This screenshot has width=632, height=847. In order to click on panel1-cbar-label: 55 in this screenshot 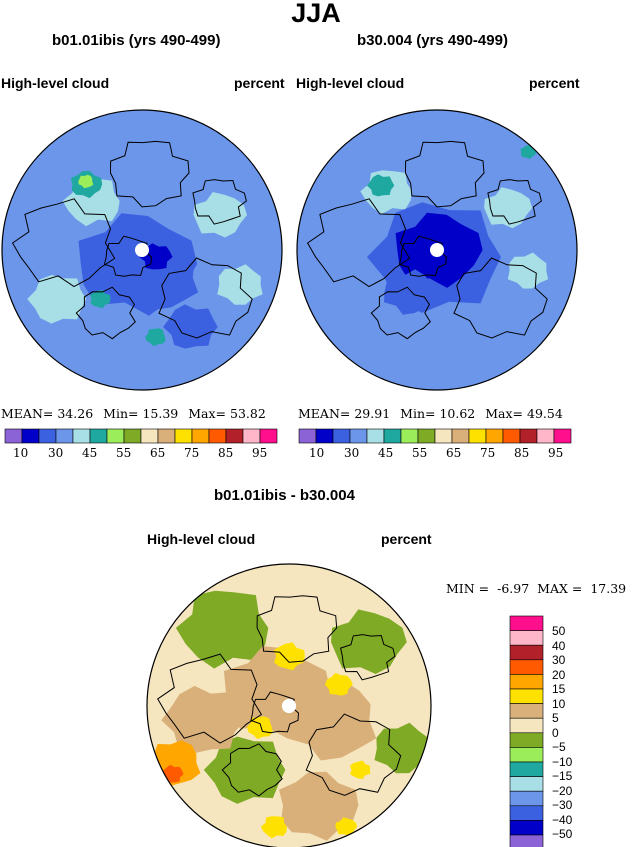, I will do `click(124, 453)`.